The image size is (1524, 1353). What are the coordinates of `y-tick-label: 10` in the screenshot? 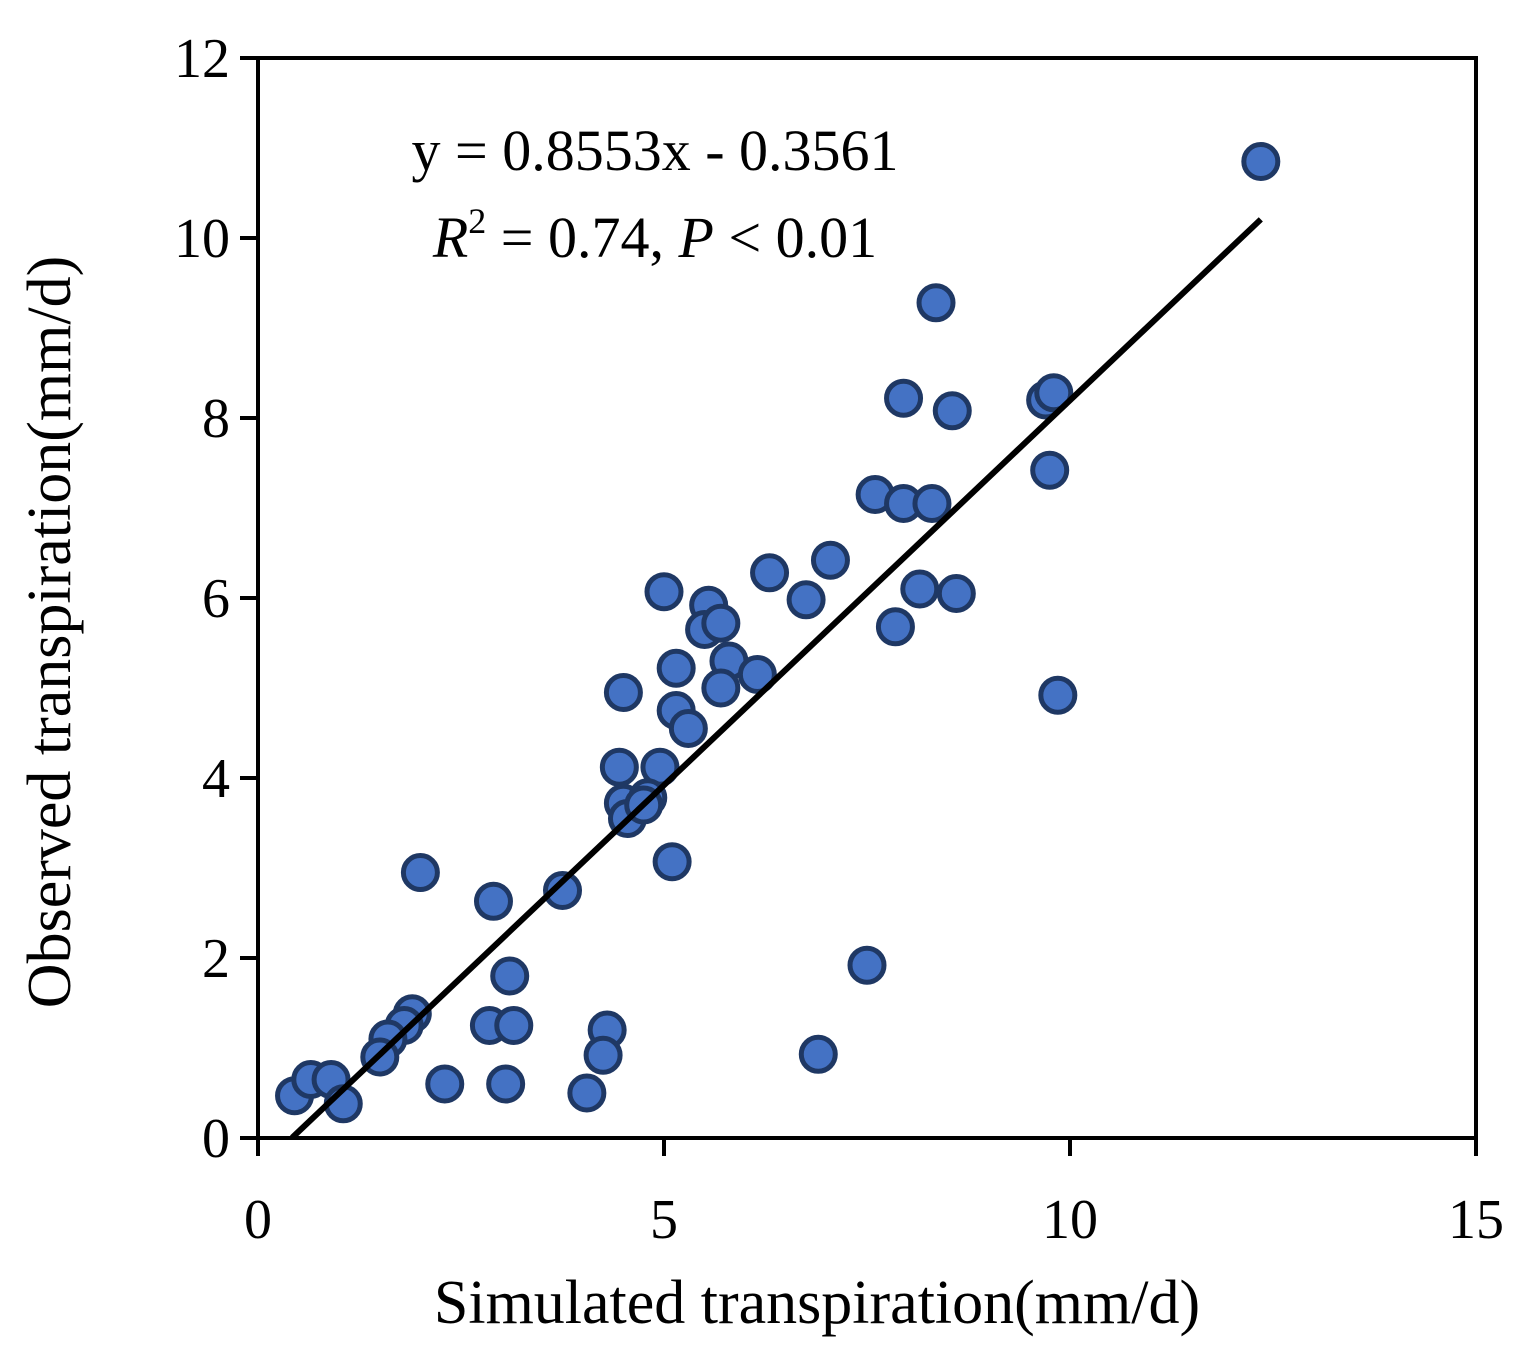 It's located at (202, 239).